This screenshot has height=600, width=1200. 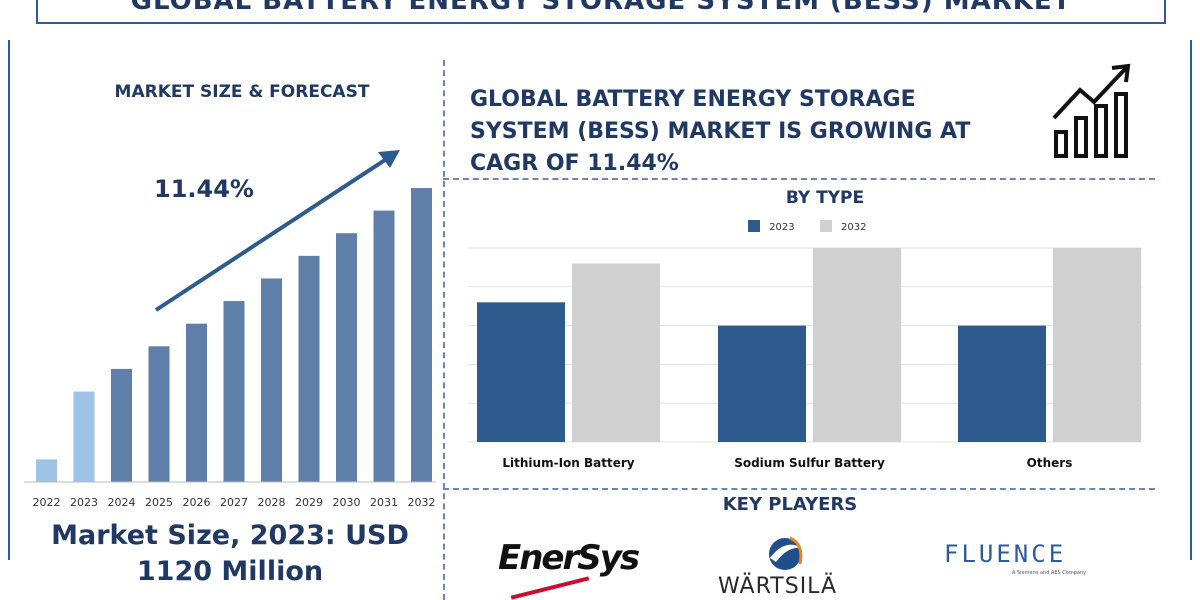 I want to click on vertical-divider, so click(x=444, y=330).